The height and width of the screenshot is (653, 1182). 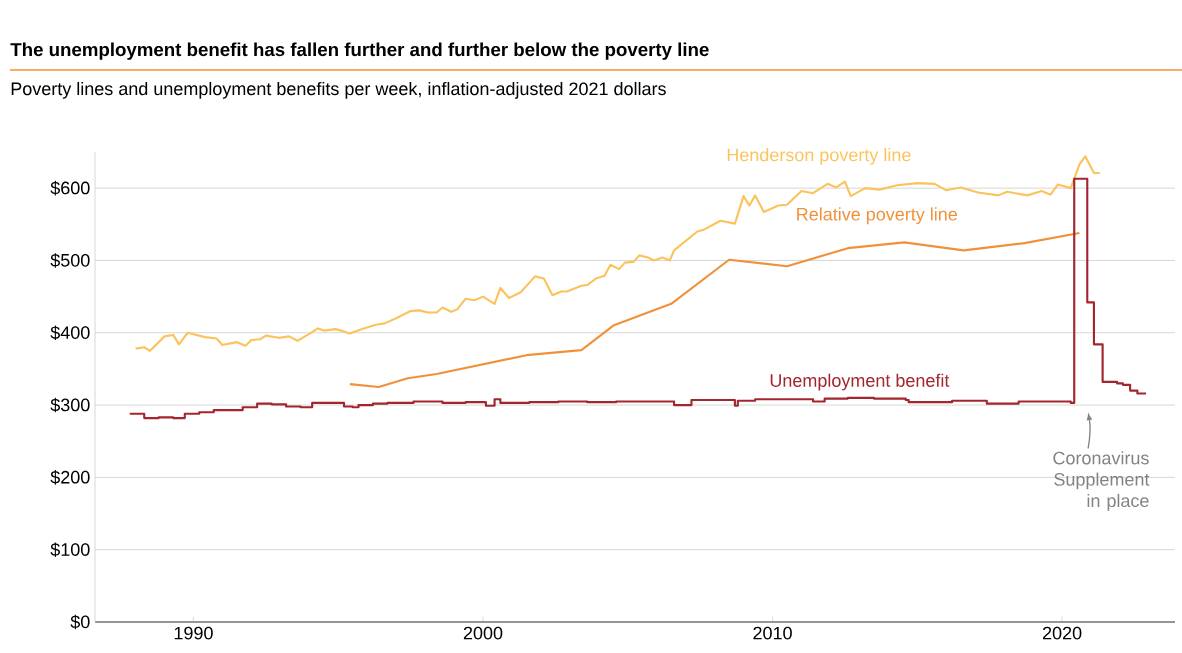 What do you see at coordinates (70, 260) in the screenshot?
I see `y-tick-label: $500` at bounding box center [70, 260].